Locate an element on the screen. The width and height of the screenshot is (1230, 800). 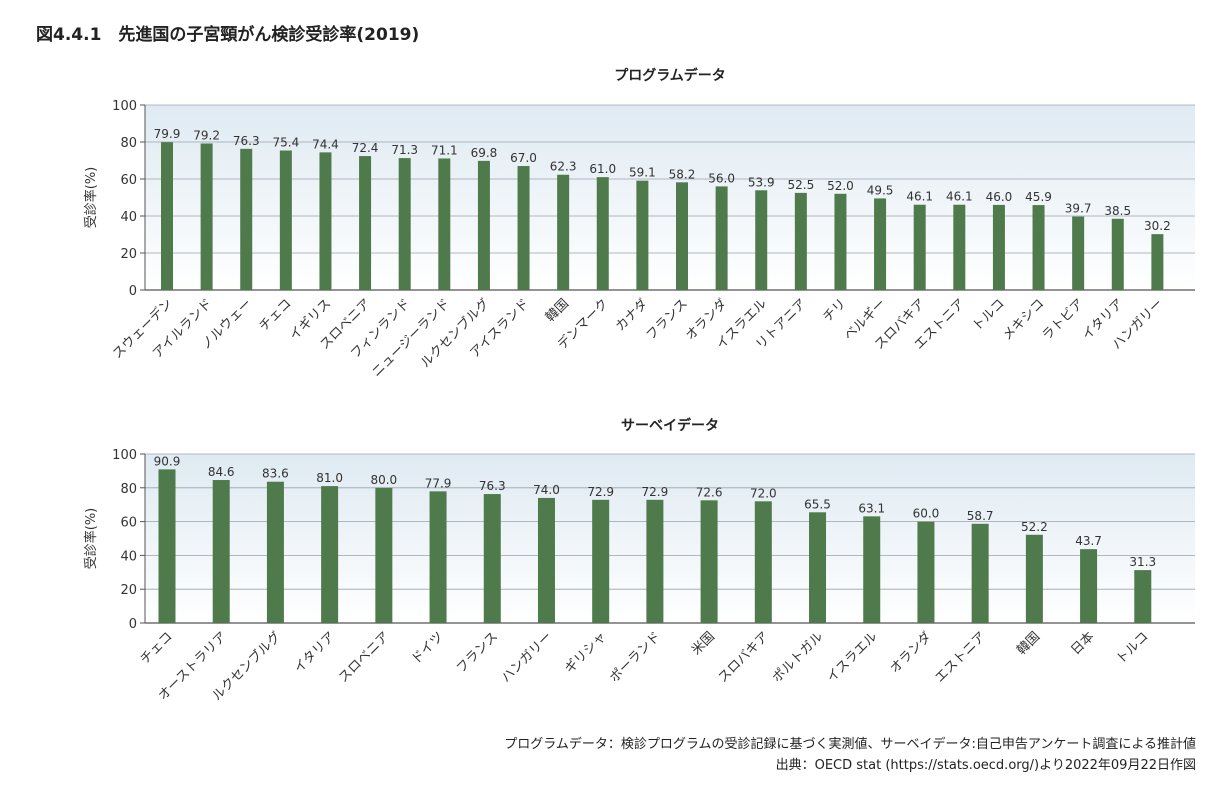
value-label: 90.9 is located at coordinates (167, 461).